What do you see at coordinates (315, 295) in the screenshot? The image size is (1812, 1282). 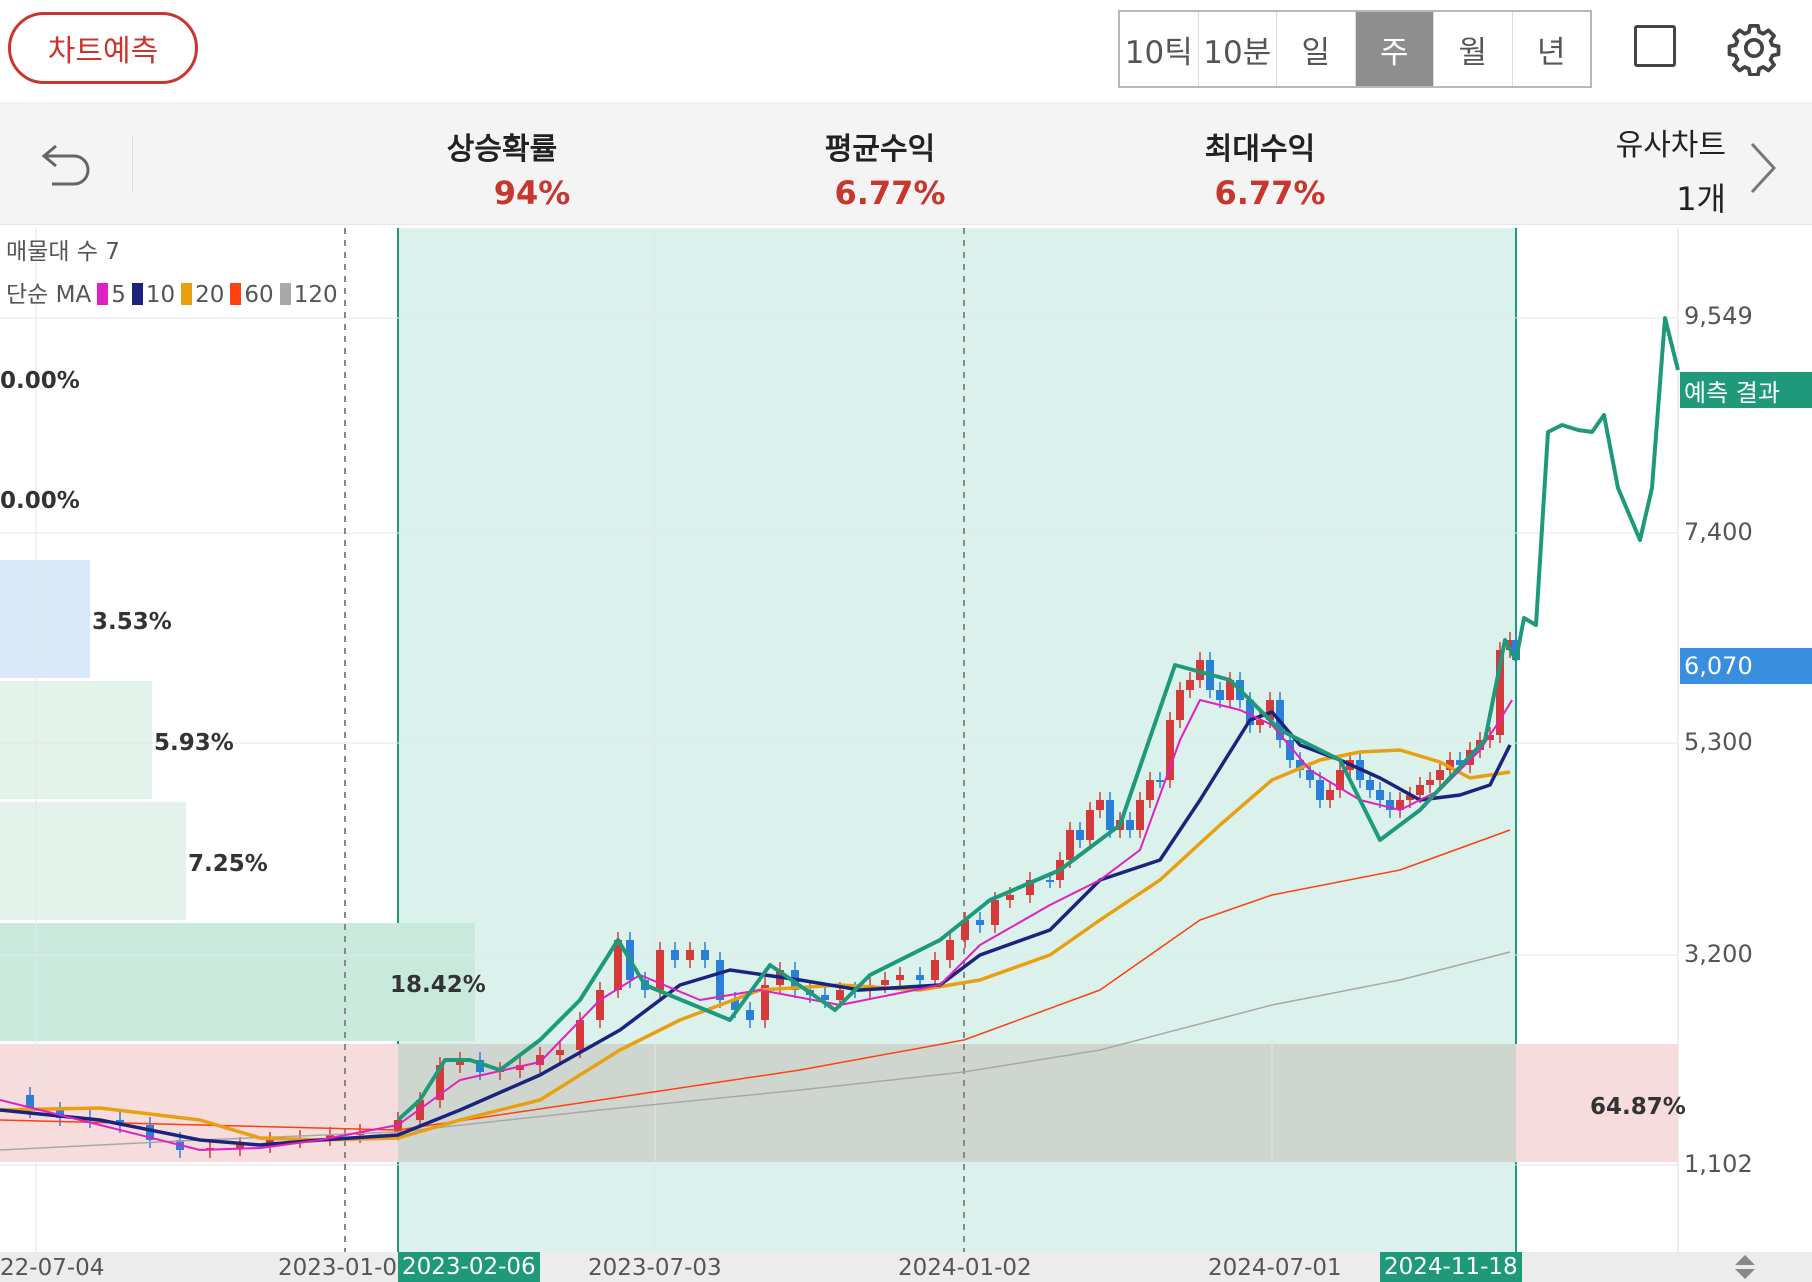 I see `ma120-label: 120` at bounding box center [315, 295].